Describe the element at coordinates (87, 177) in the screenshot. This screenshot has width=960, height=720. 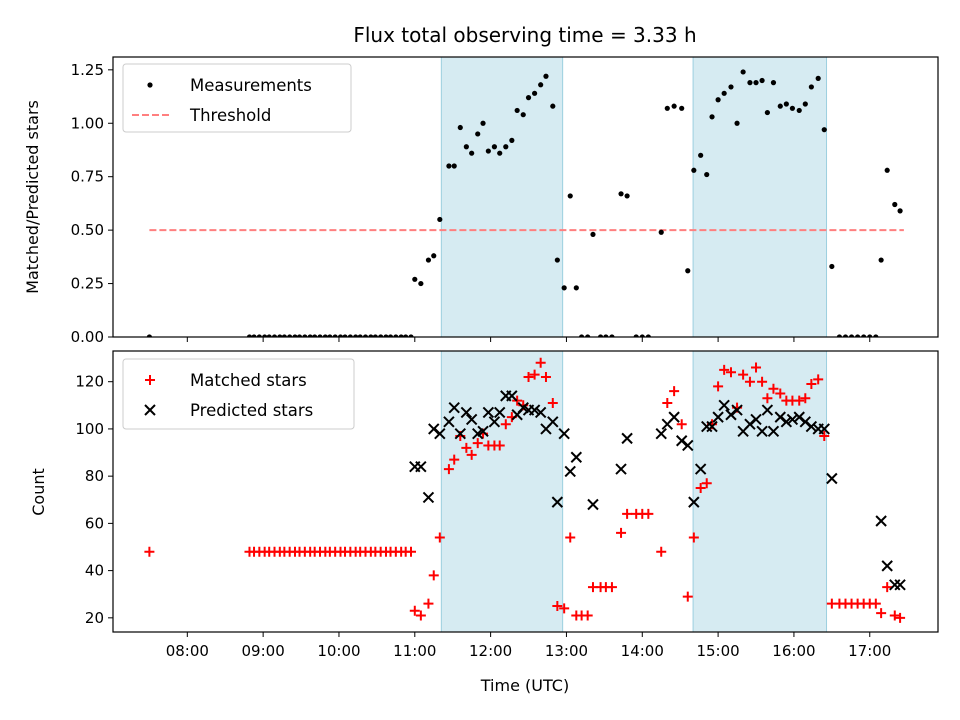
I see `top-y-tick-label: 0.75` at that location.